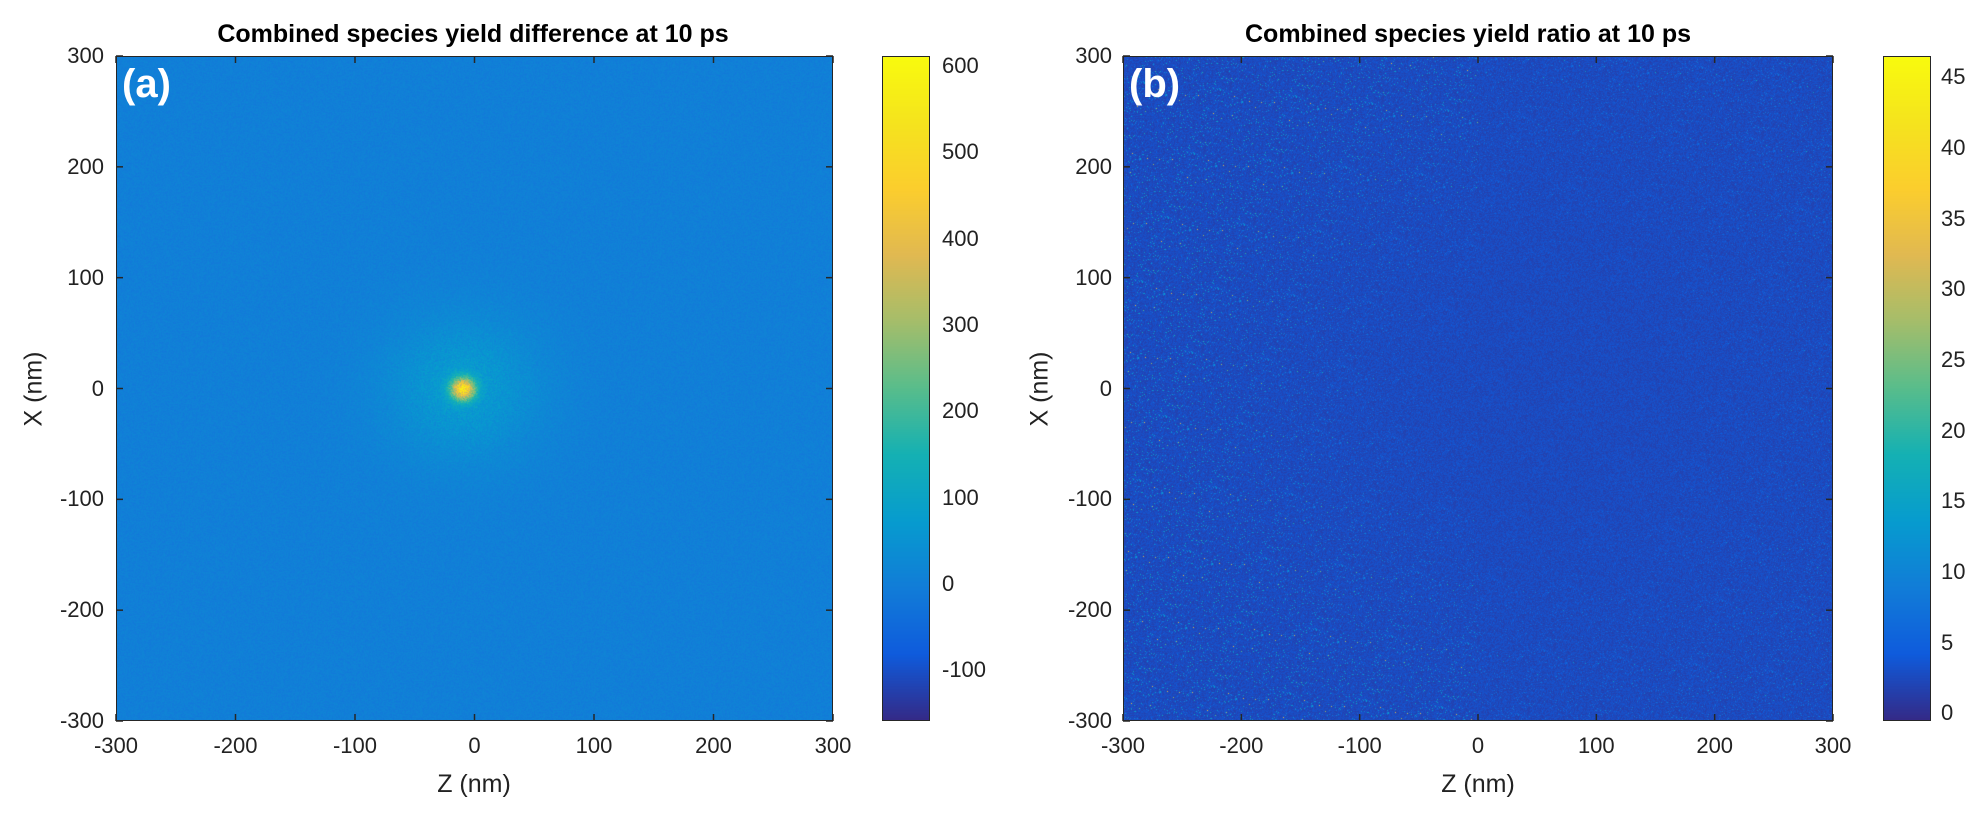 This screenshot has height=815, width=1988. What do you see at coordinates (1947, 642) in the screenshot?
I see `colorbar-tick-b: 5` at bounding box center [1947, 642].